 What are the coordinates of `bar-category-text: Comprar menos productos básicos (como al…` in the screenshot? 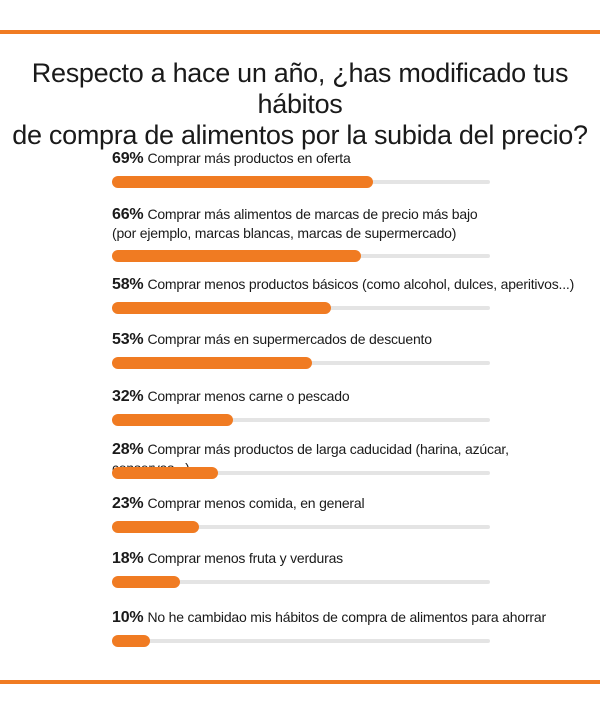 It's located at (361, 284).